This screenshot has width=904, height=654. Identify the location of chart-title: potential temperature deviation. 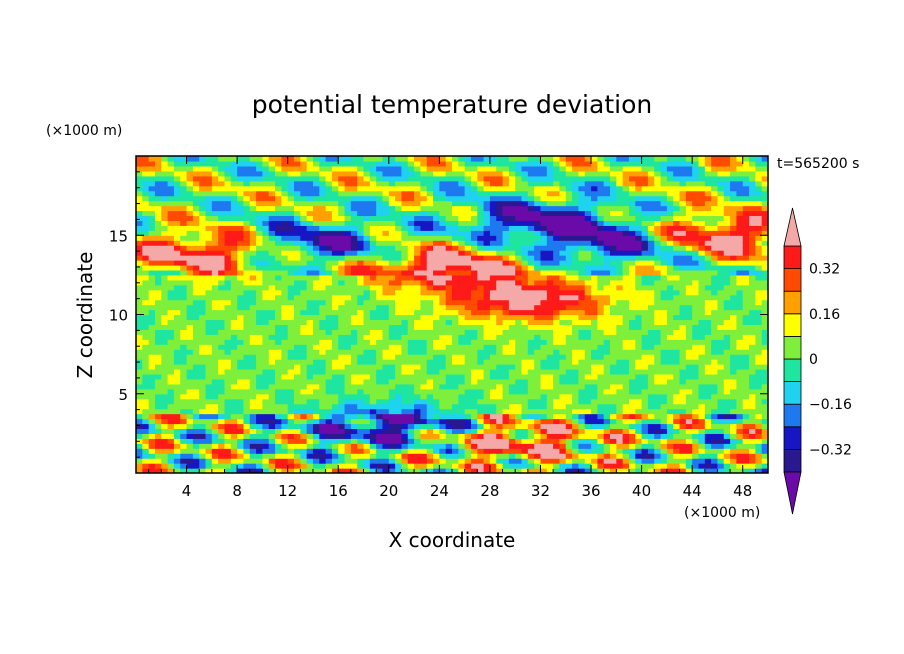
(452, 104).